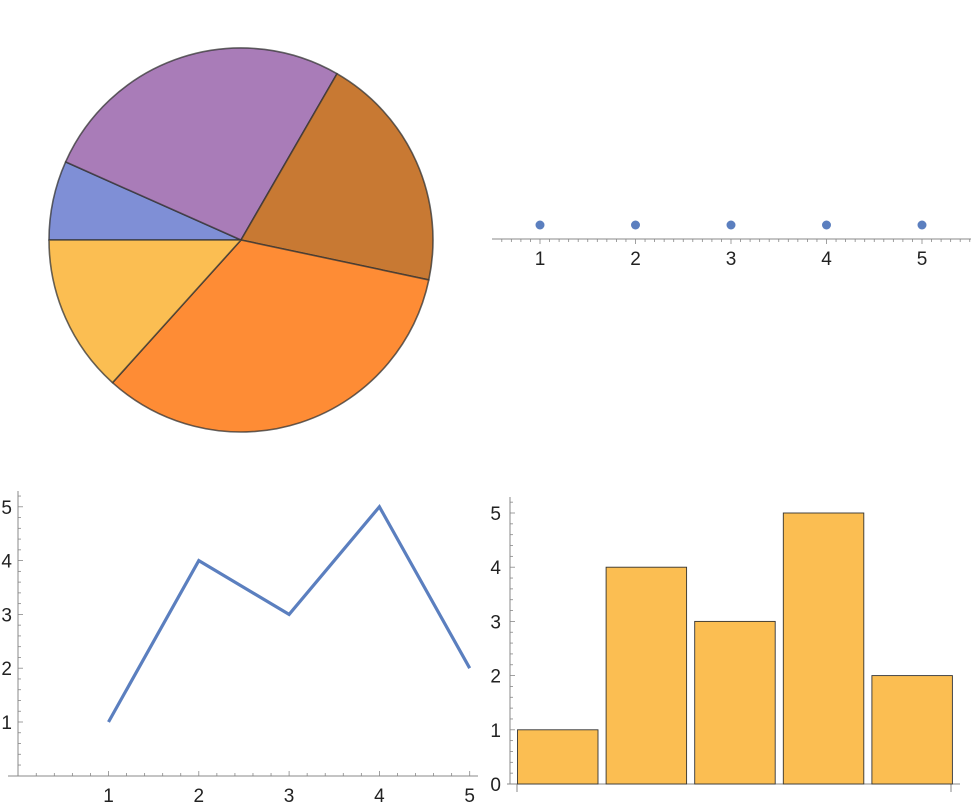  Describe the element at coordinates (289, 613) in the screenshot. I see `series-line` at that location.